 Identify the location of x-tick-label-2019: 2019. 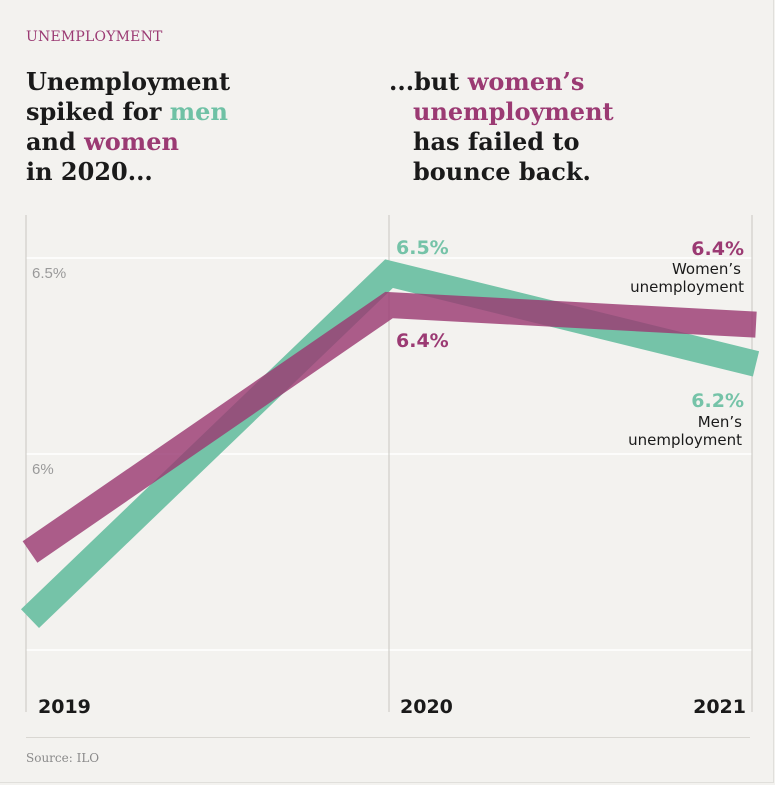
(64, 707).